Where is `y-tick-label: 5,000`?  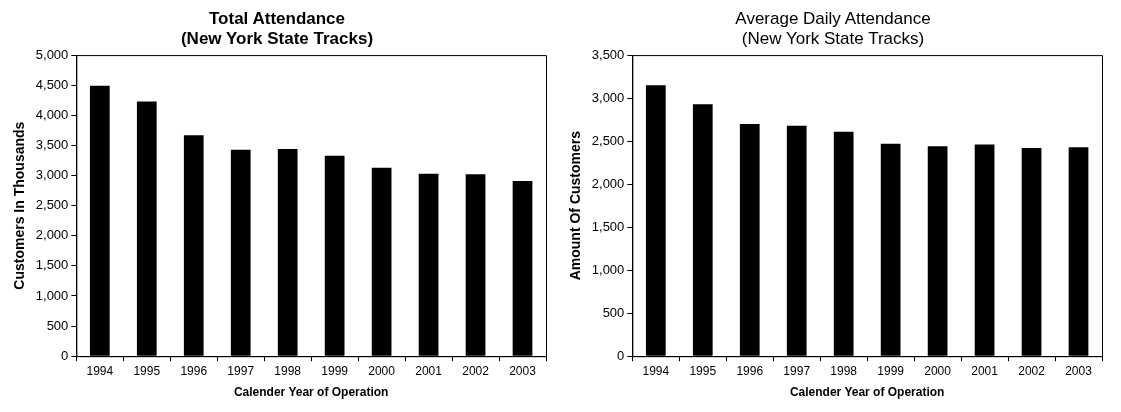 y-tick-label: 5,000 is located at coordinates (52, 54).